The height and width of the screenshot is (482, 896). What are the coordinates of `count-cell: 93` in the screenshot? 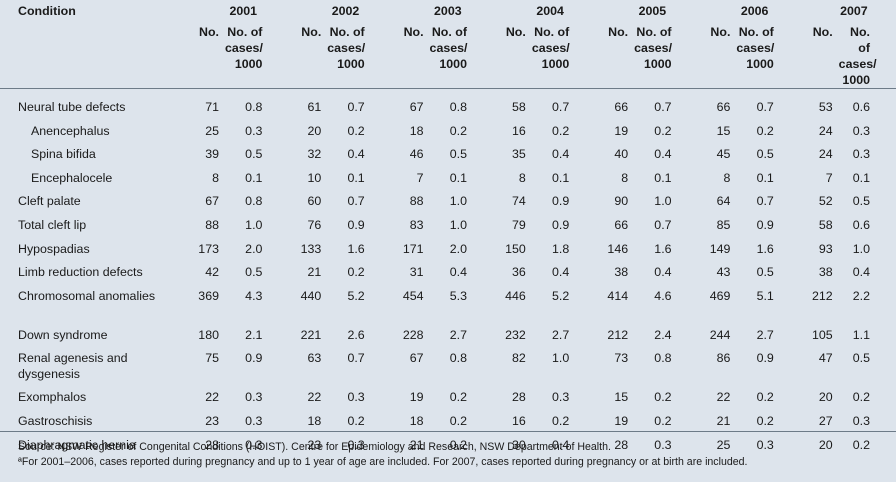 It's located at (825, 248).